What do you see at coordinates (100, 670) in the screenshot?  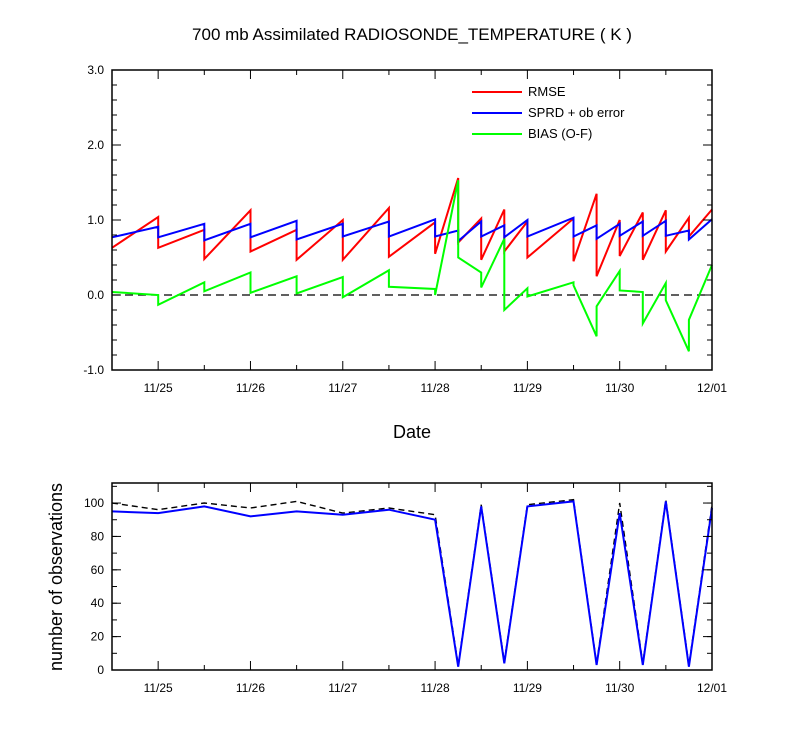 I see `y-tick-label: 0` at bounding box center [100, 670].